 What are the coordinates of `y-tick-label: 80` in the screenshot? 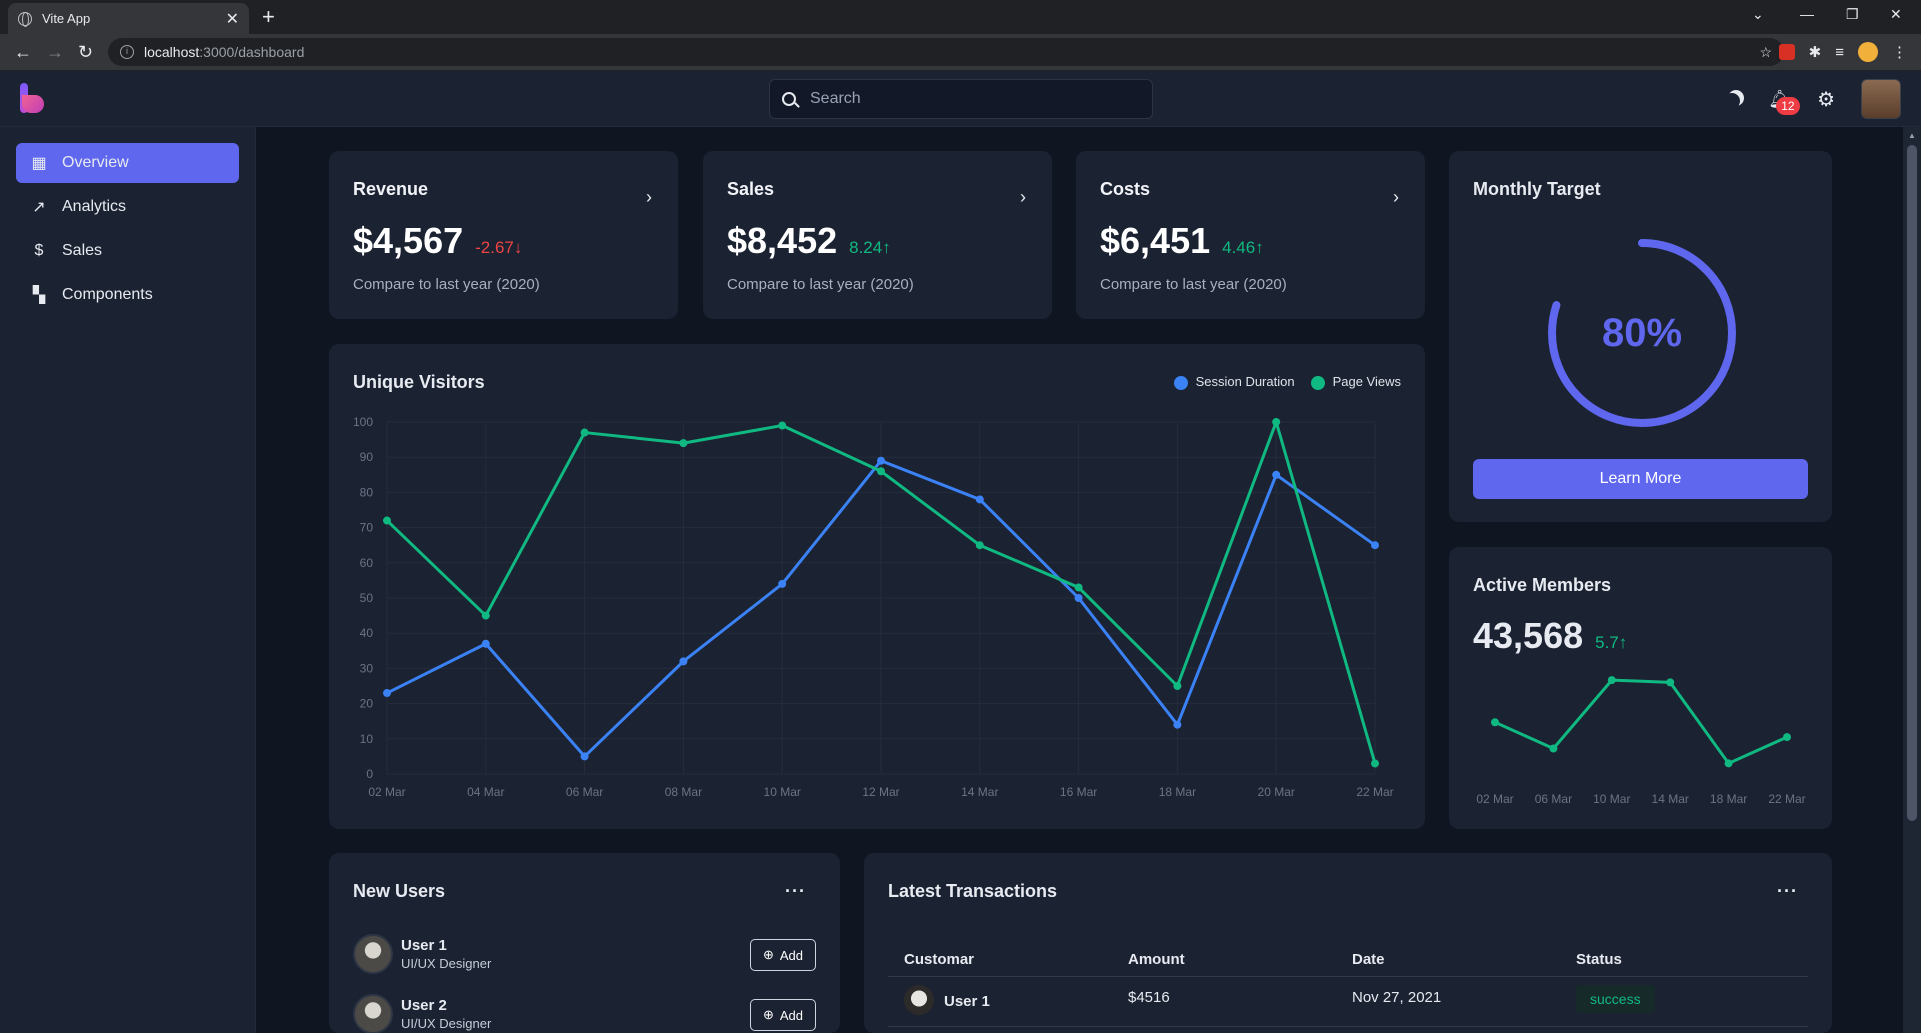 It's located at (367, 492).